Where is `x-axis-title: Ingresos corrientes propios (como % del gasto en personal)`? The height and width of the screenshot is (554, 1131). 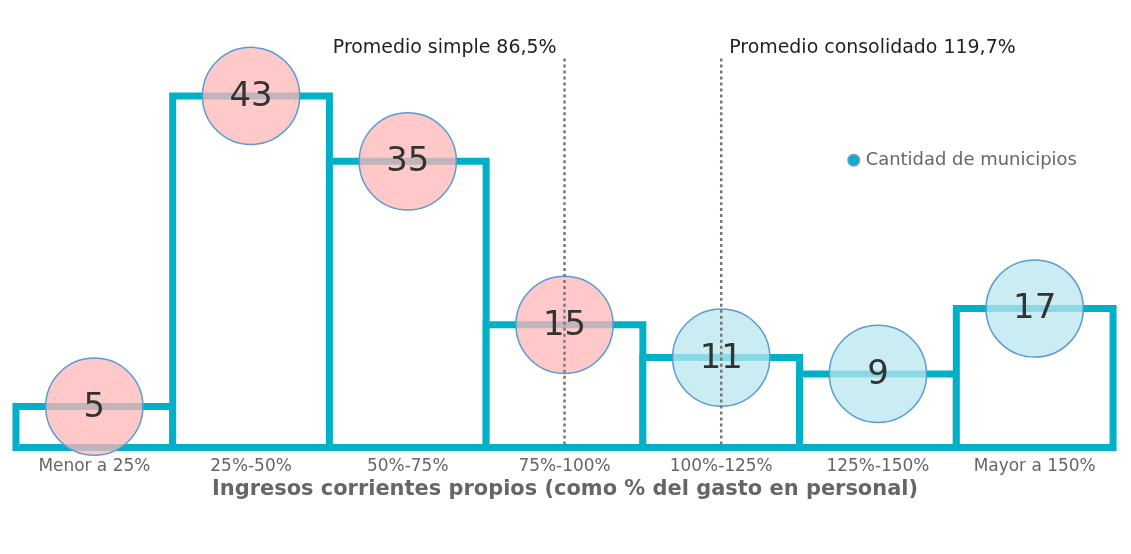
x-axis-title: Ingresos corrientes propios (como % del gasto en personal) is located at coordinates (565, 487).